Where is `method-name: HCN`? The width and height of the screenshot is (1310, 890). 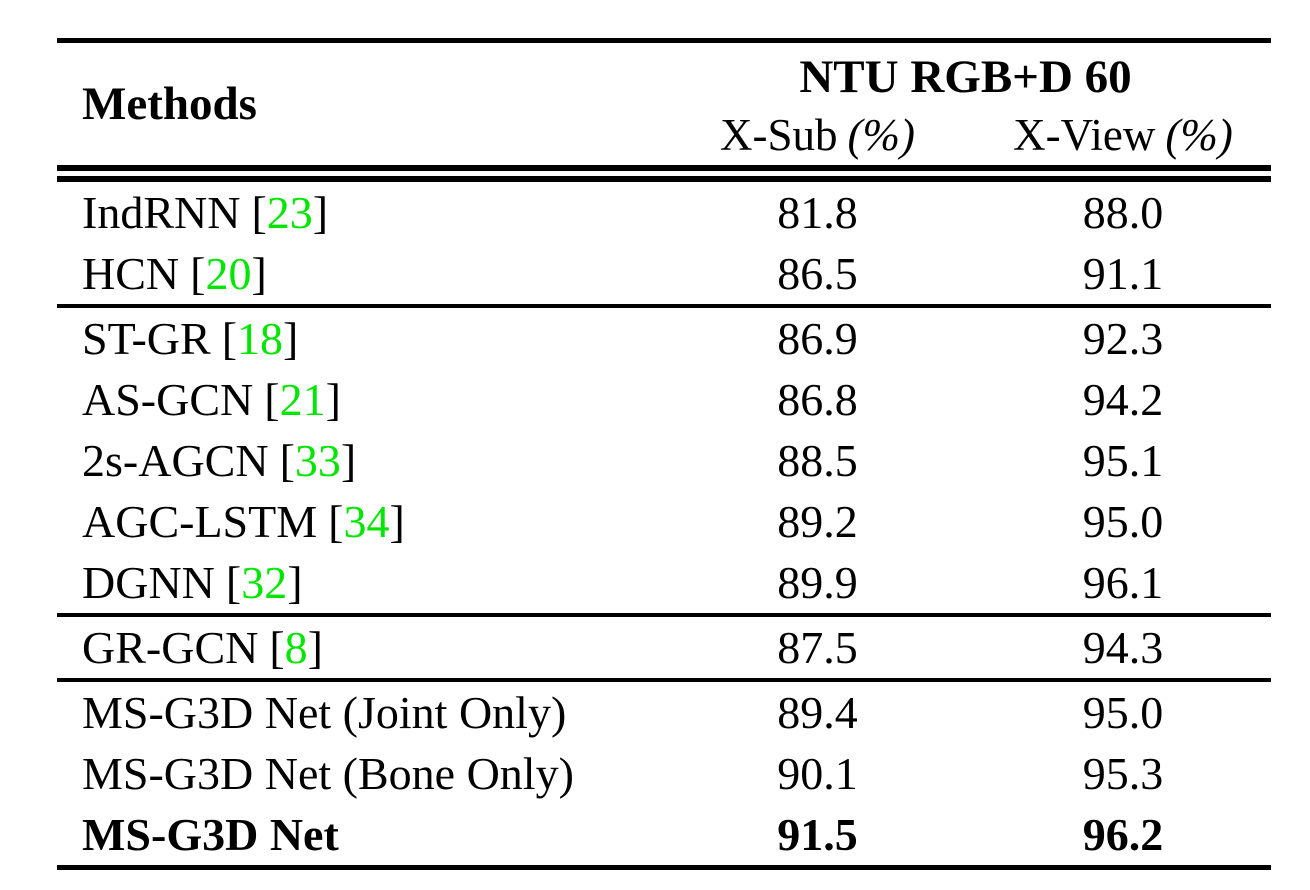 method-name: HCN is located at coordinates (131, 273).